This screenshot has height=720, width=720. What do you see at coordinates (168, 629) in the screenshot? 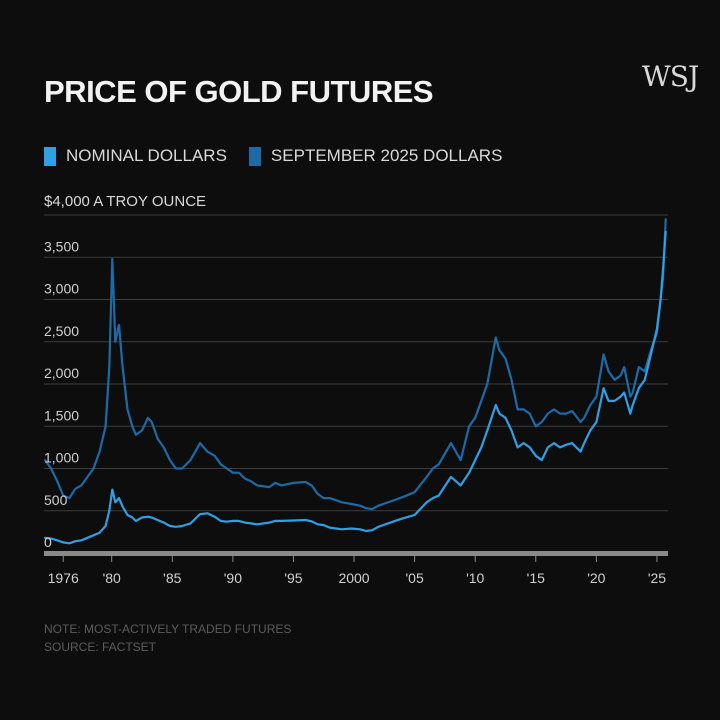
I see `note-text: NOTE: MOST-ACTIVELY TRADED FUTURES` at bounding box center [168, 629].